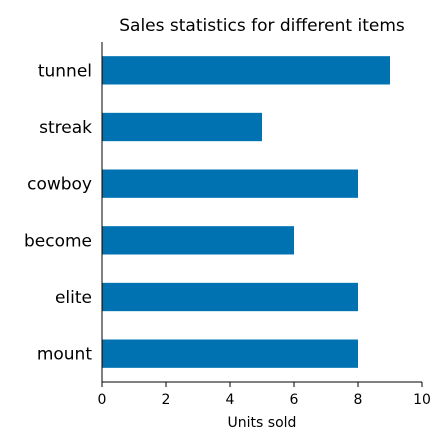  What do you see at coordinates (230, 400) in the screenshot?
I see `x-tick-label: 4` at bounding box center [230, 400].